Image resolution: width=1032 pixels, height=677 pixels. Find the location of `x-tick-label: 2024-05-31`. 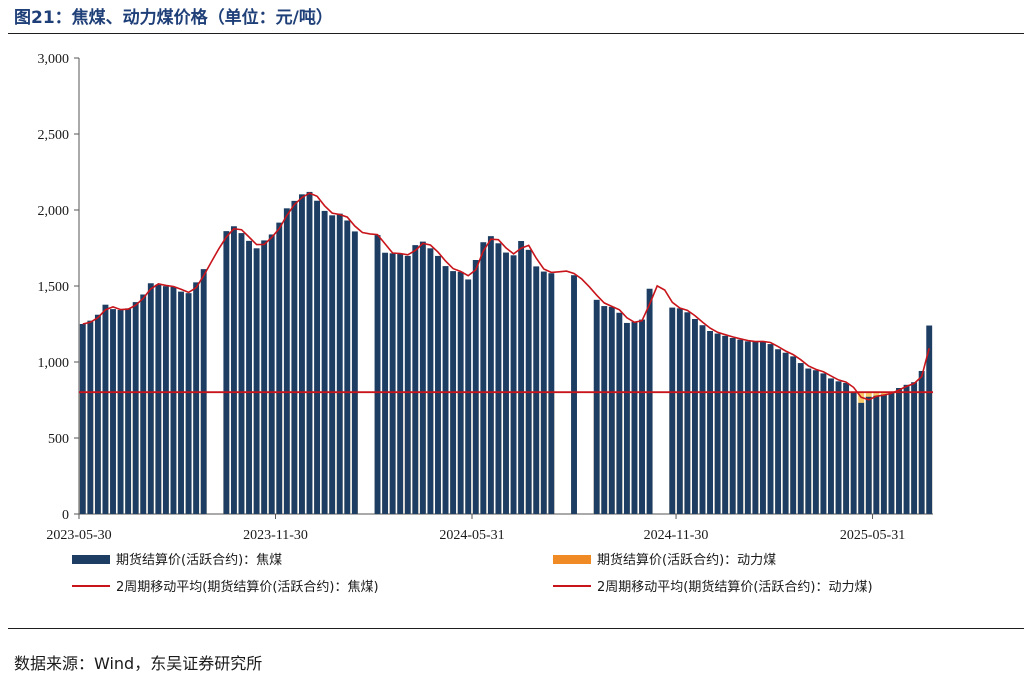

x-tick-label: 2024-05-31 is located at coordinates (471, 535).